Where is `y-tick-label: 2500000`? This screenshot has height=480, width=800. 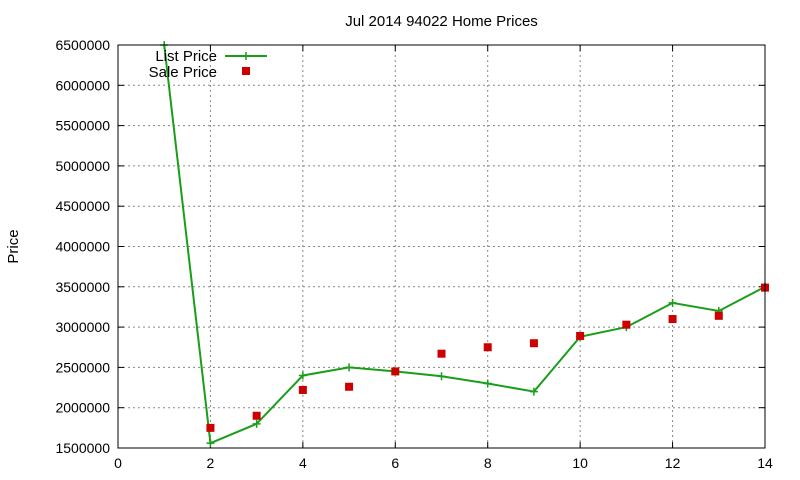
y-tick-label: 2500000 is located at coordinates (82, 367).